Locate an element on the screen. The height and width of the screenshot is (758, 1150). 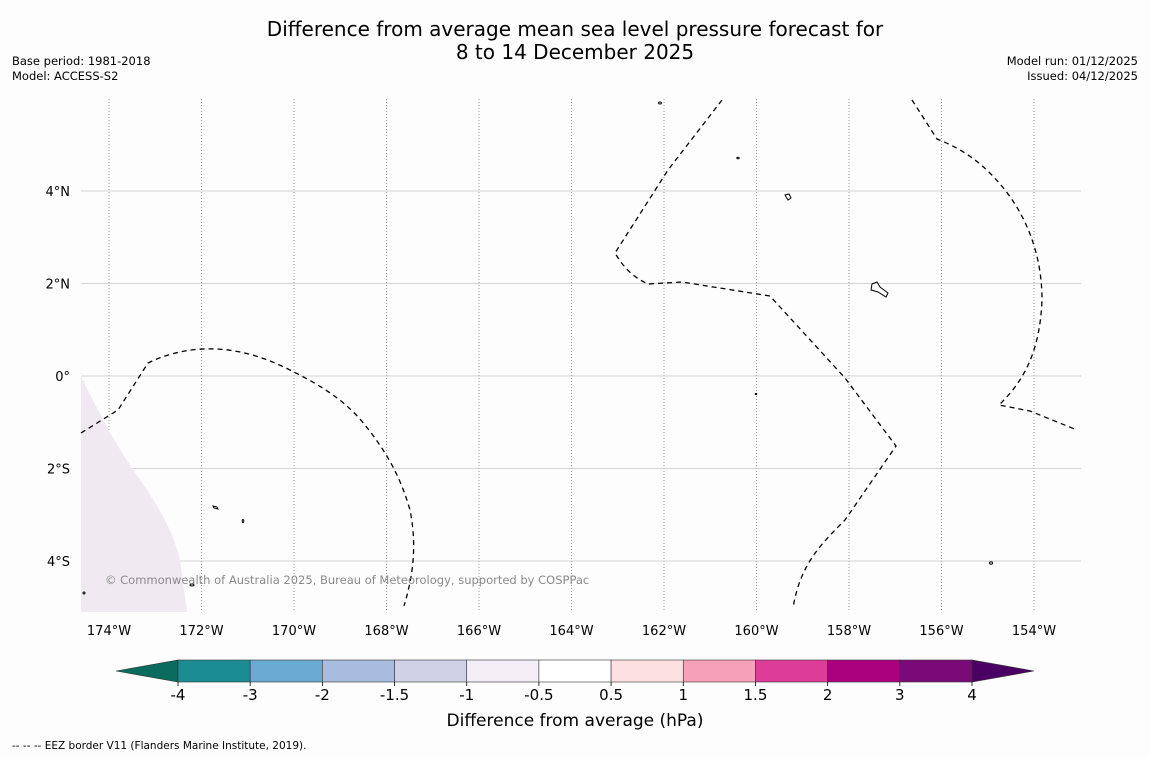
colorbar-tick-label: 0.5 is located at coordinates (611, 695).